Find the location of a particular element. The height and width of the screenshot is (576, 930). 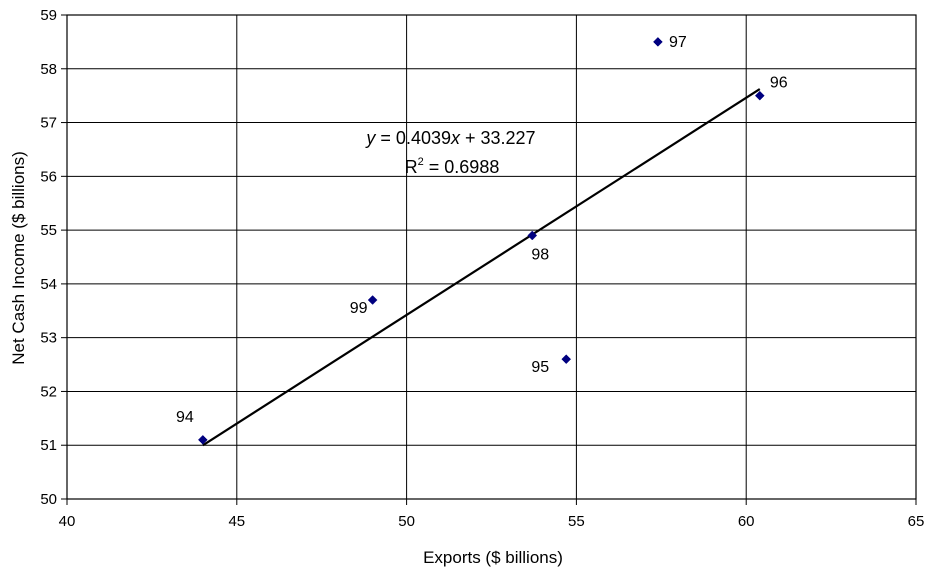

point-label-99: 99 is located at coordinates (359, 308).